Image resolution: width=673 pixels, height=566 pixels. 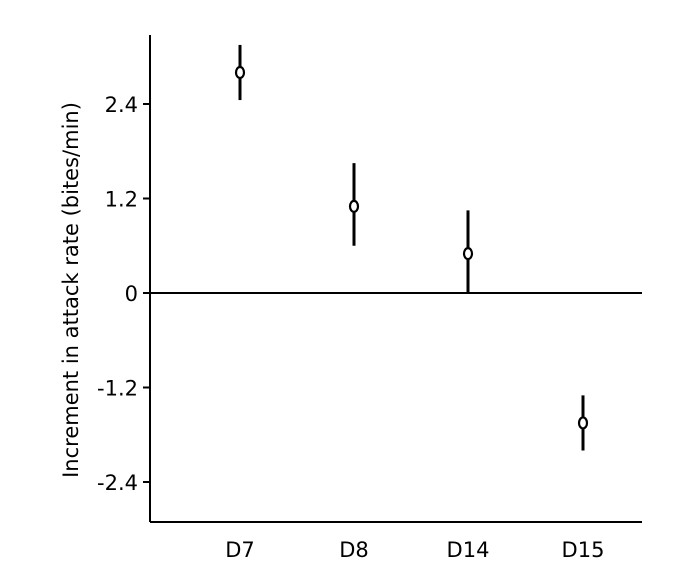 What do you see at coordinates (583, 550) in the screenshot?
I see `x-tick-label: D15` at bounding box center [583, 550].